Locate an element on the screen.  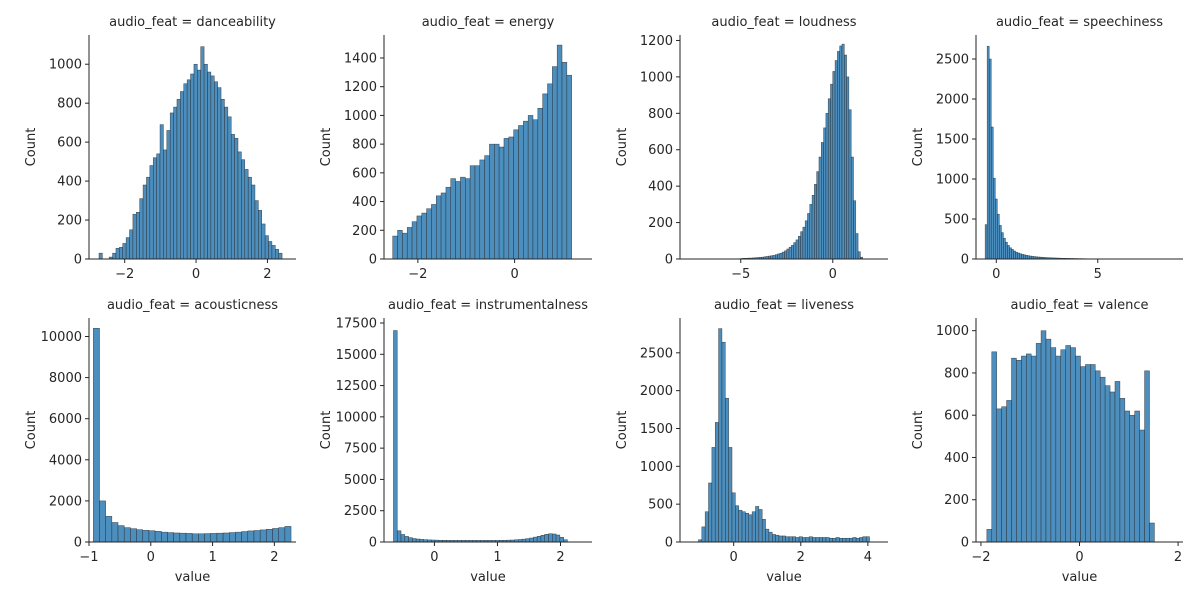
y-tick-label: 1000 is located at coordinates (65, 65).